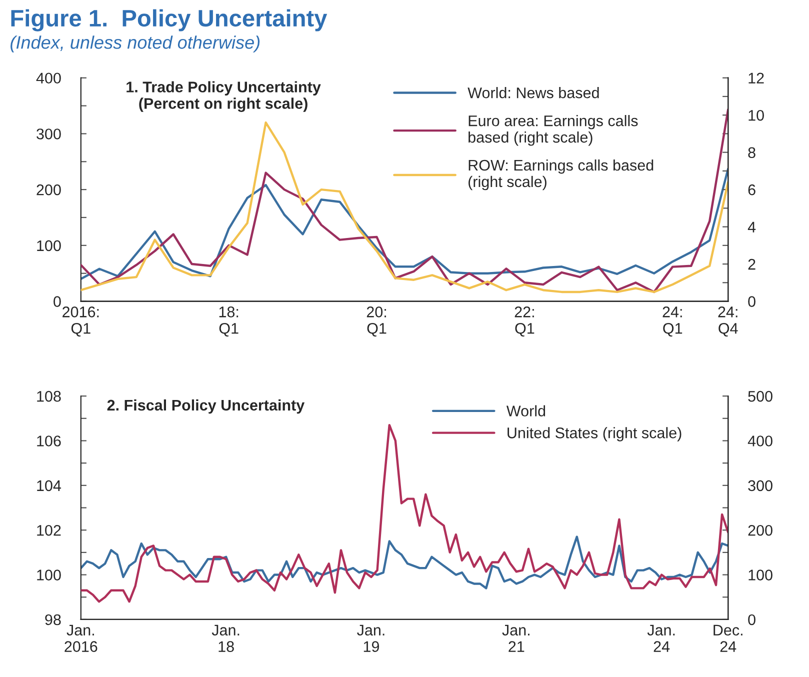 Image resolution: width=809 pixels, height=677 pixels. Describe the element at coordinates (48, 78) in the screenshot. I see `y-tick-label: 400` at that location.